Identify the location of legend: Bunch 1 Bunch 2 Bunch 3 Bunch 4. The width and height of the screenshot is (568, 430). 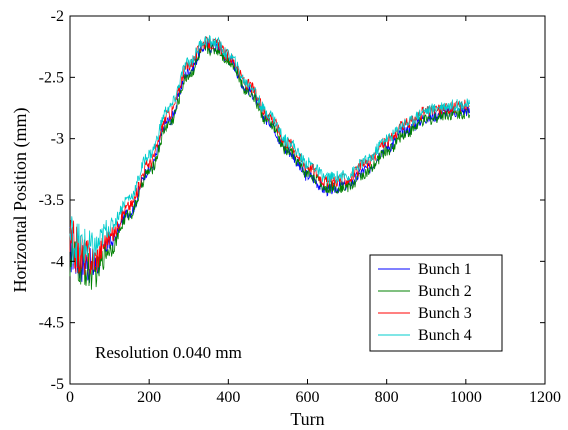
(436, 303).